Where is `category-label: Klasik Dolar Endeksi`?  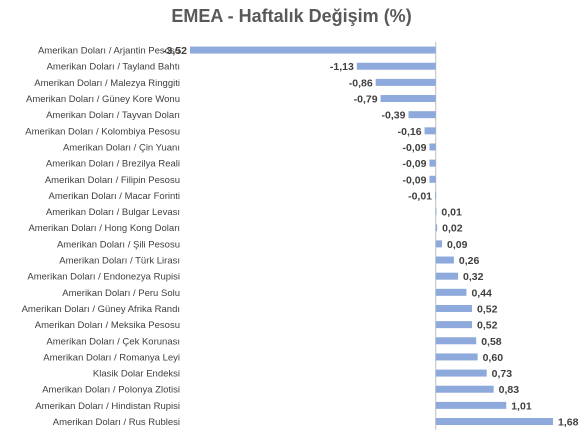 category-label: Klasik Dolar Endeksi is located at coordinates (136, 374).